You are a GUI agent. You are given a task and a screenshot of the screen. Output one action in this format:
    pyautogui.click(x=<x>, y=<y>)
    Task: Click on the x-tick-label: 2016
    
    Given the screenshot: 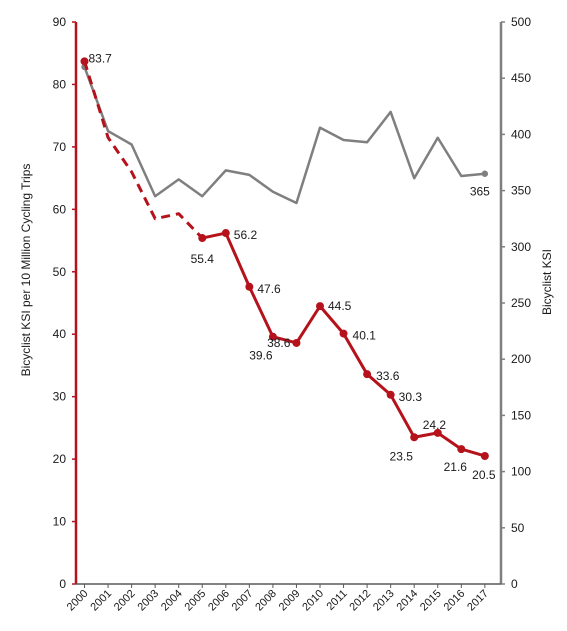 What is the action you would take?
    pyautogui.click(x=455, y=601)
    